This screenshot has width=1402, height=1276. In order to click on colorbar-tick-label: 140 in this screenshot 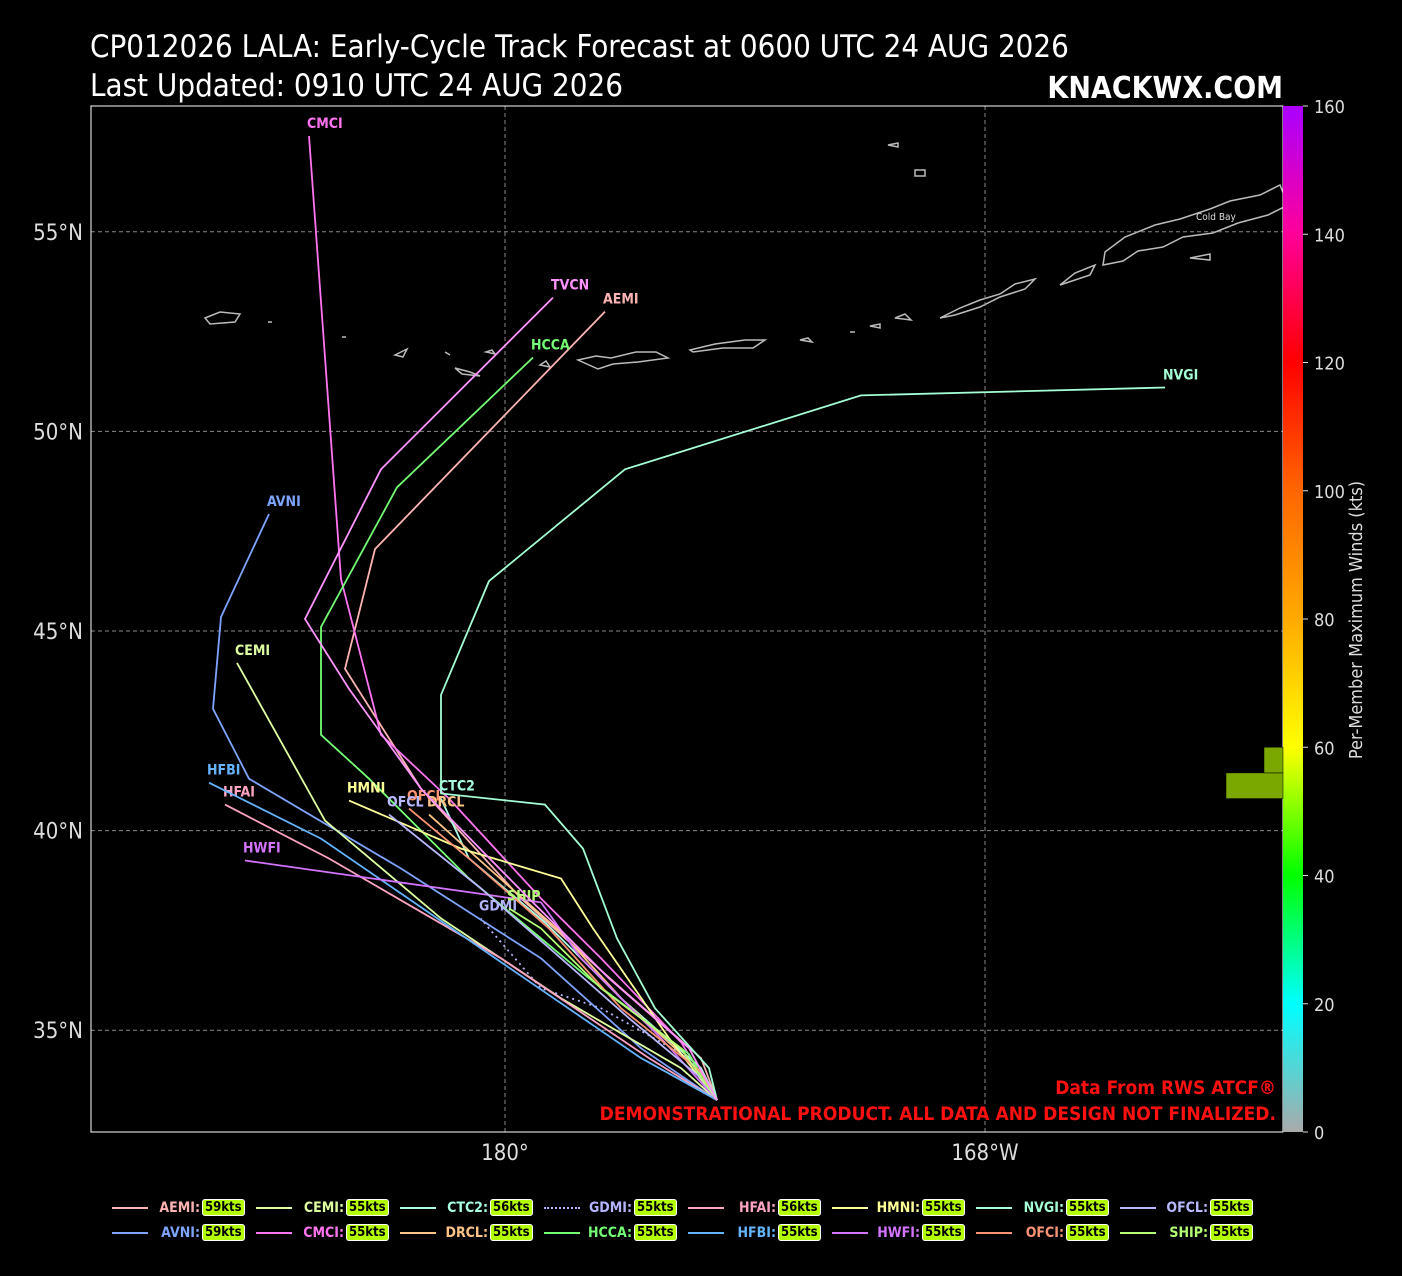, I will do `click(1329, 235)`.